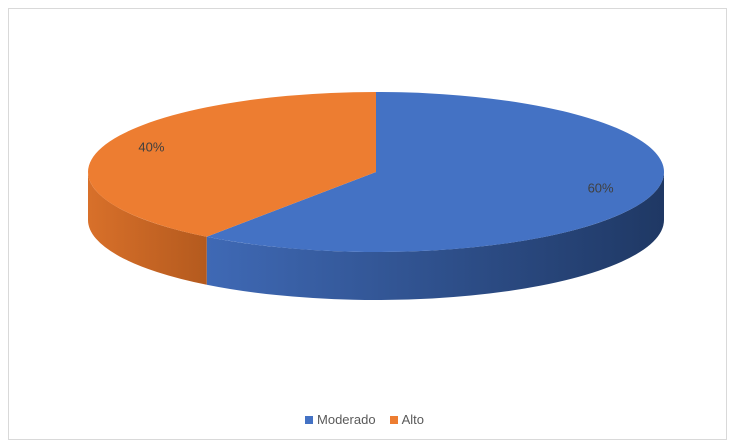 This screenshot has width=729, height=442. I want to click on legend-swatch-moderado, so click(309, 419).